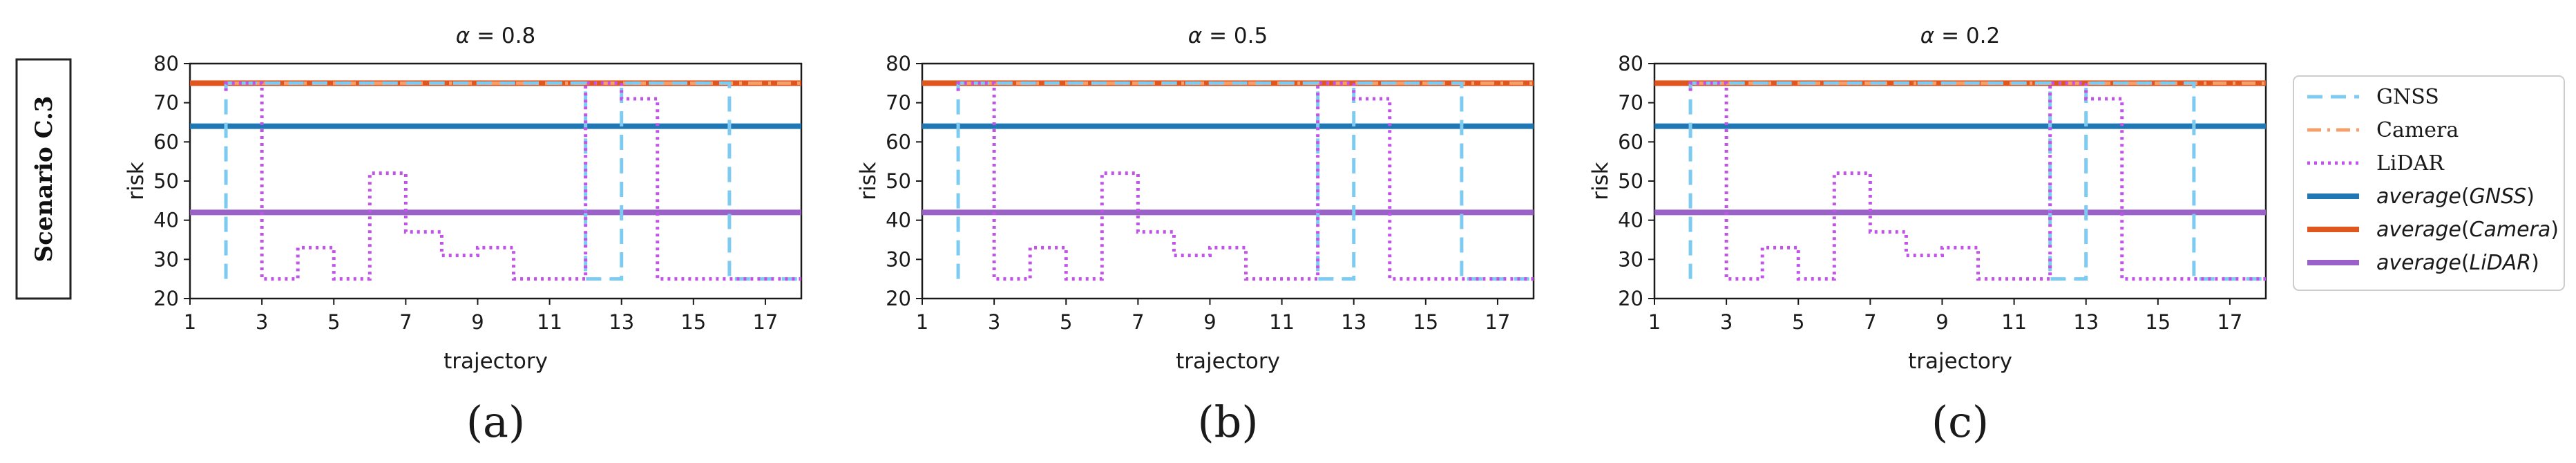 Image resolution: width=2576 pixels, height=463 pixels. I want to click on legend-label: average(Camera), so click(2467, 230).